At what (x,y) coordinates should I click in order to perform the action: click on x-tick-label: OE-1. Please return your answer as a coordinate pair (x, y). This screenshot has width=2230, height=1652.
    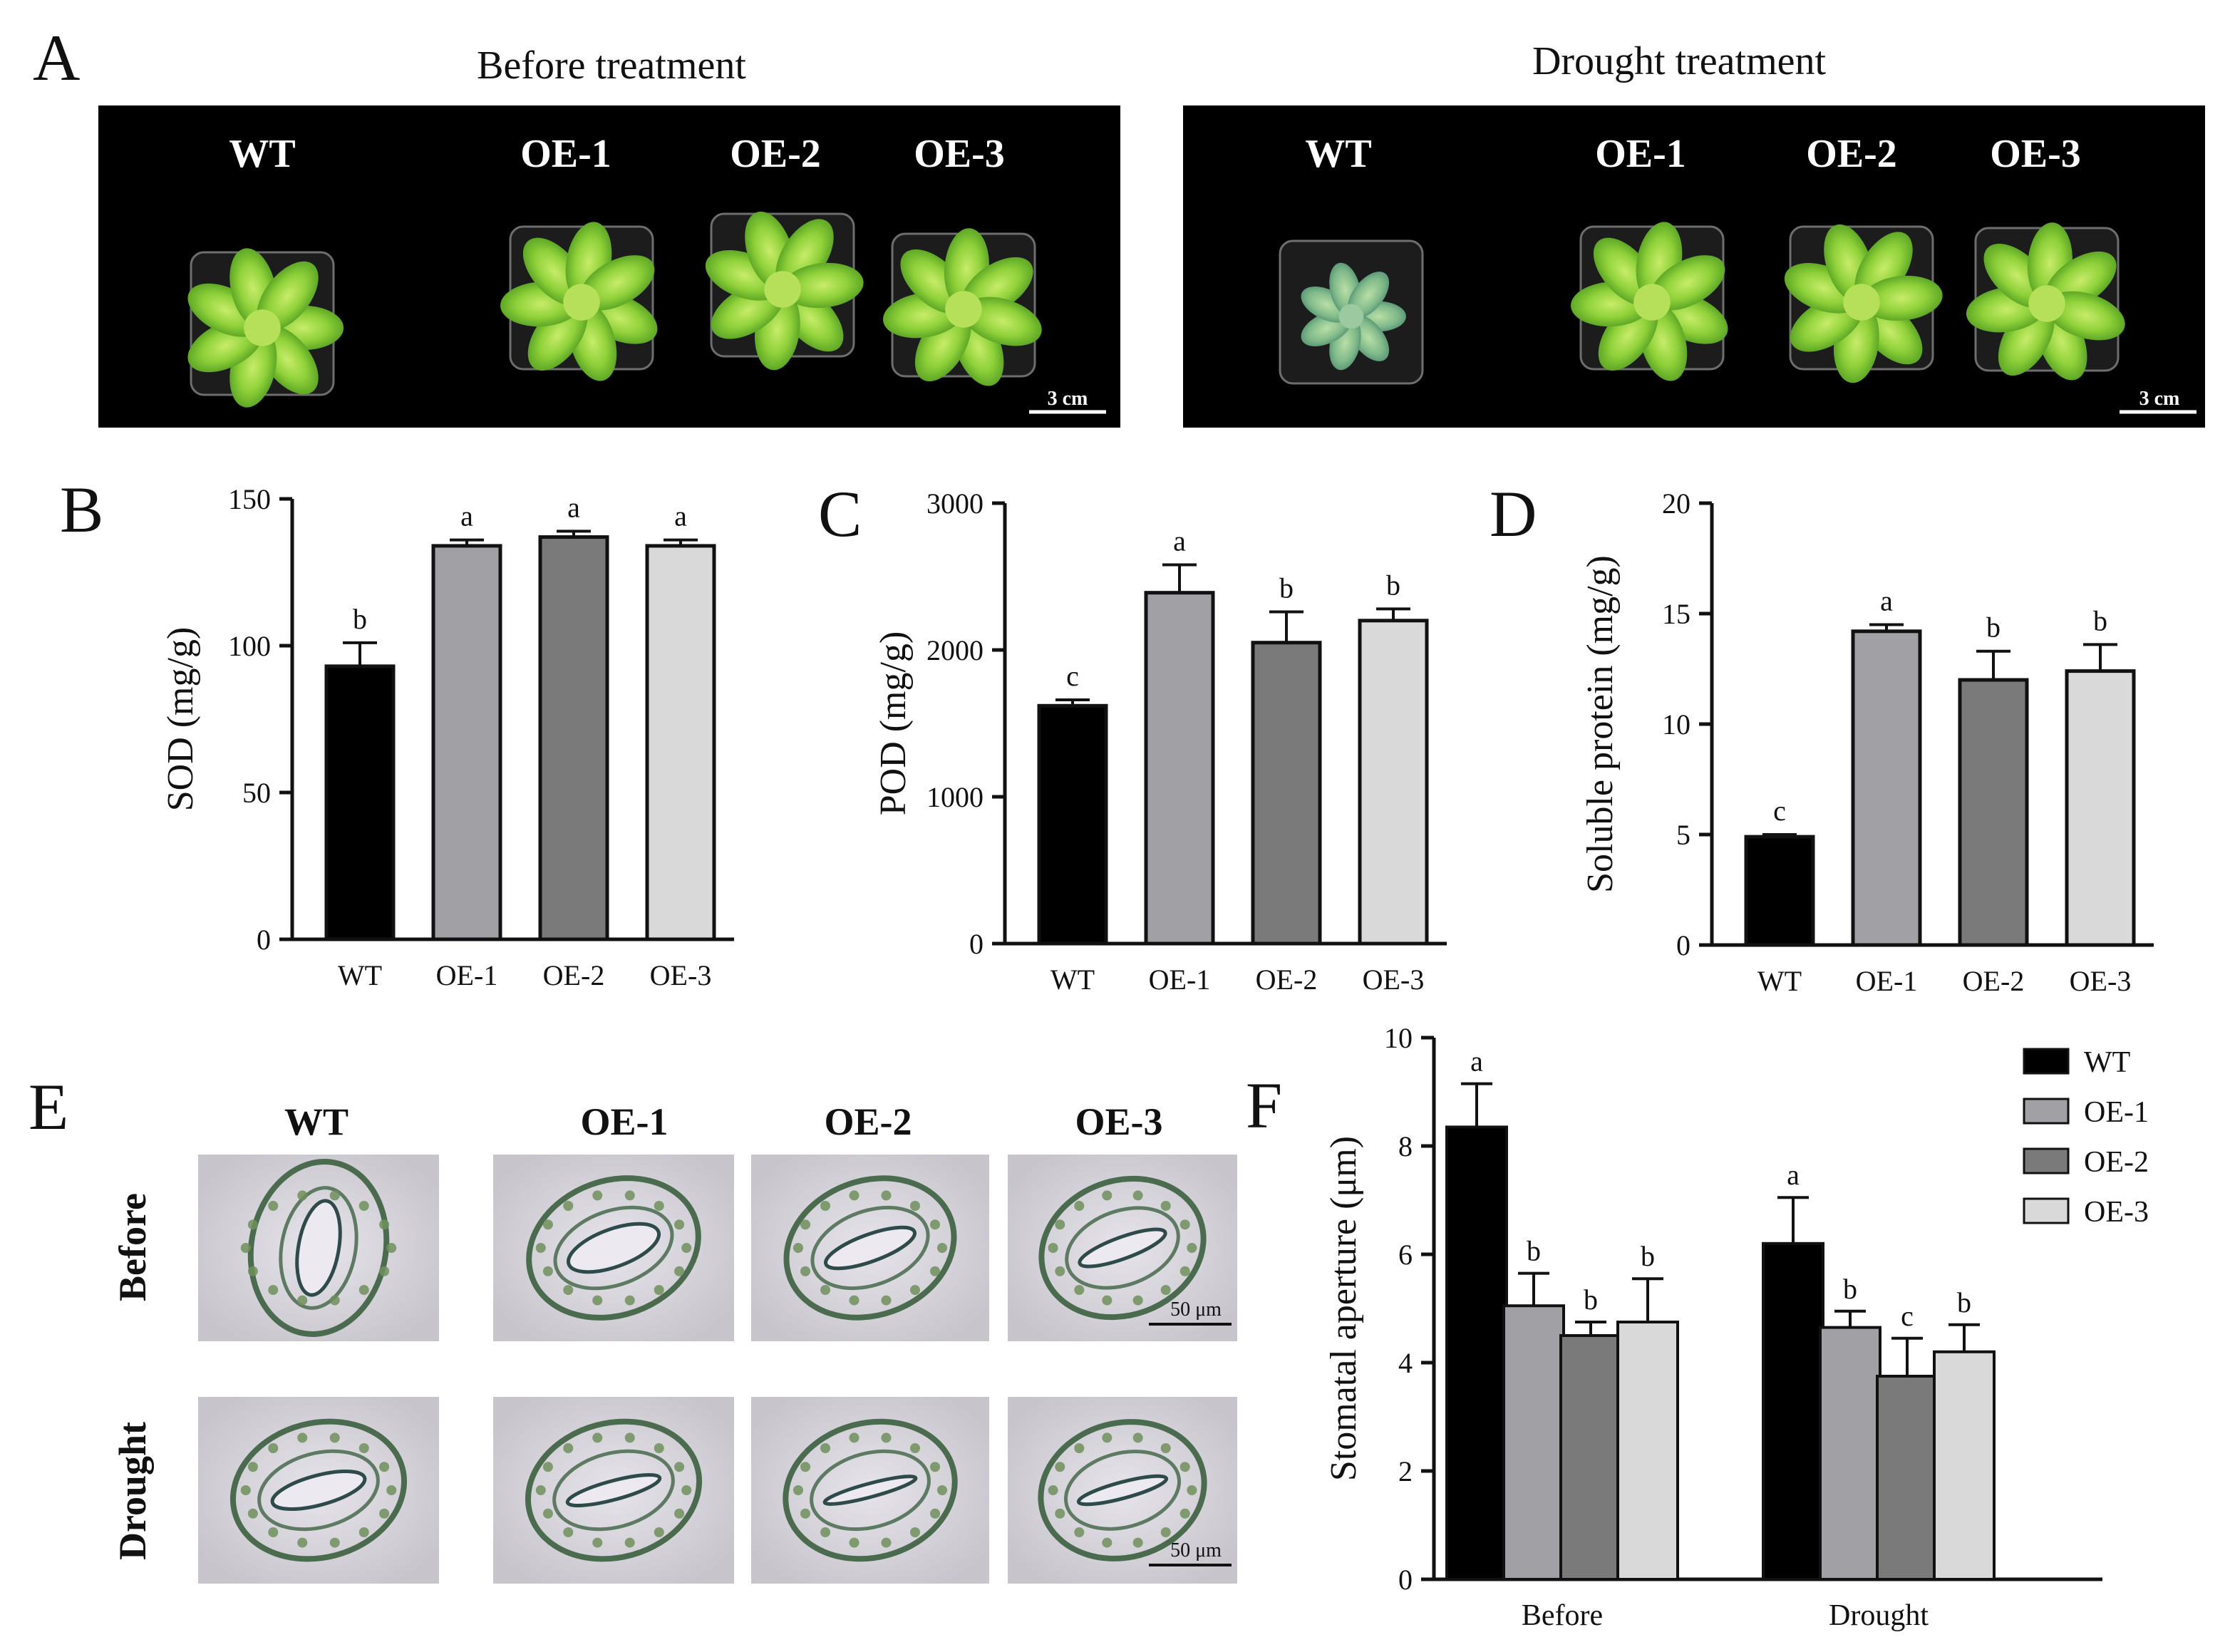
    Looking at the image, I should click on (467, 975).